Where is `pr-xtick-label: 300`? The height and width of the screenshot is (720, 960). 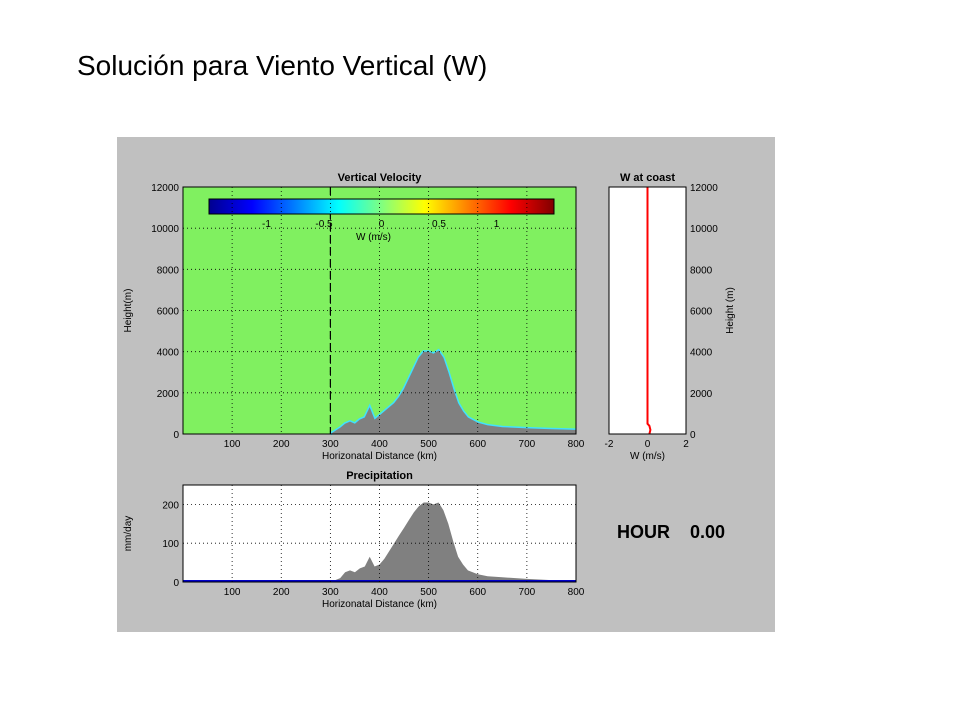 pr-xtick-label: 300 is located at coordinates (330, 592).